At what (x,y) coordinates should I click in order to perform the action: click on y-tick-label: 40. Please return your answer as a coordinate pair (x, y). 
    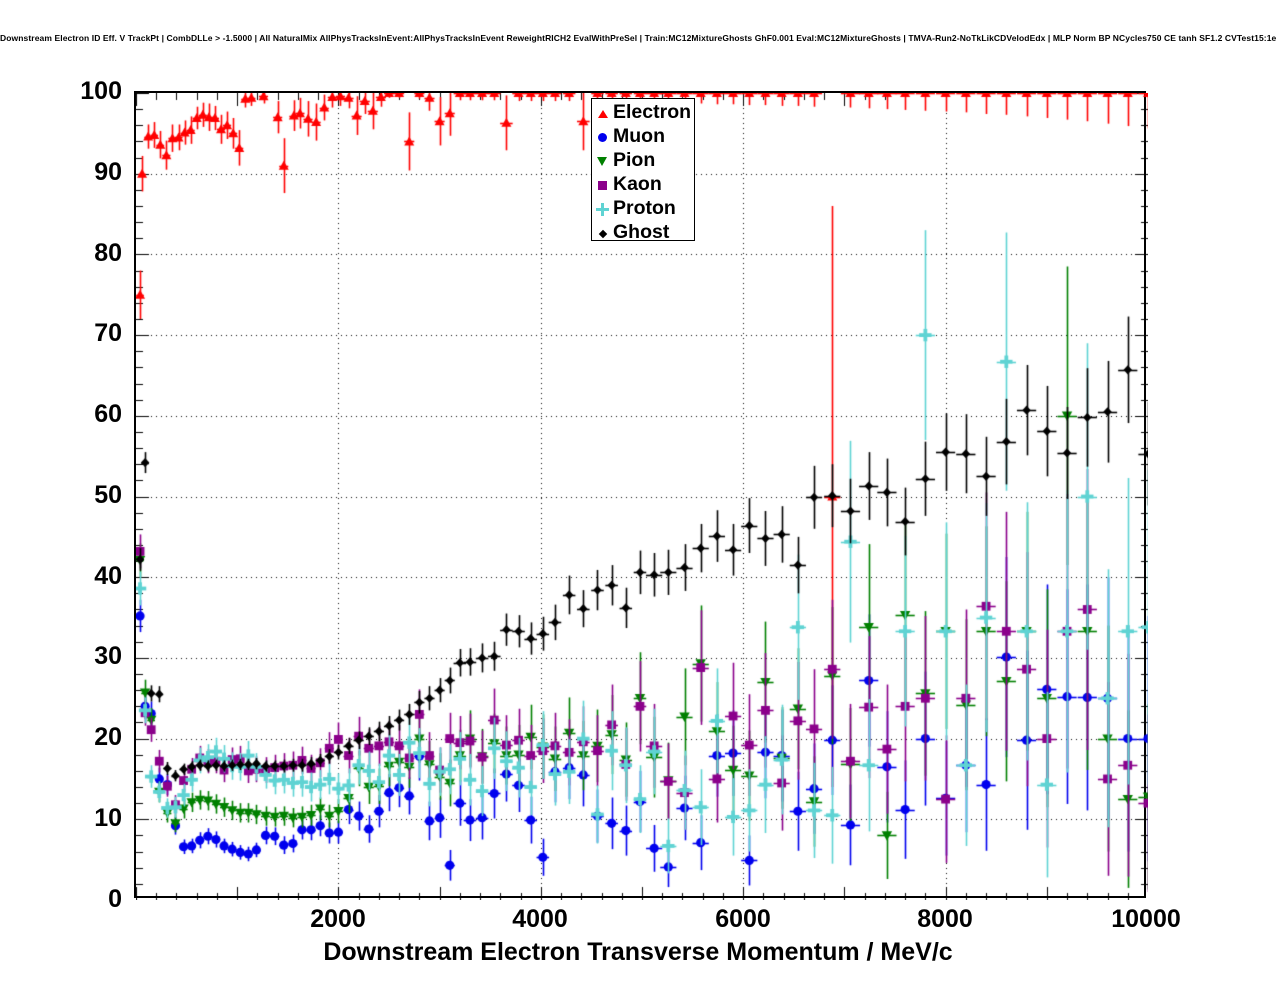
    Looking at the image, I should click on (108, 576).